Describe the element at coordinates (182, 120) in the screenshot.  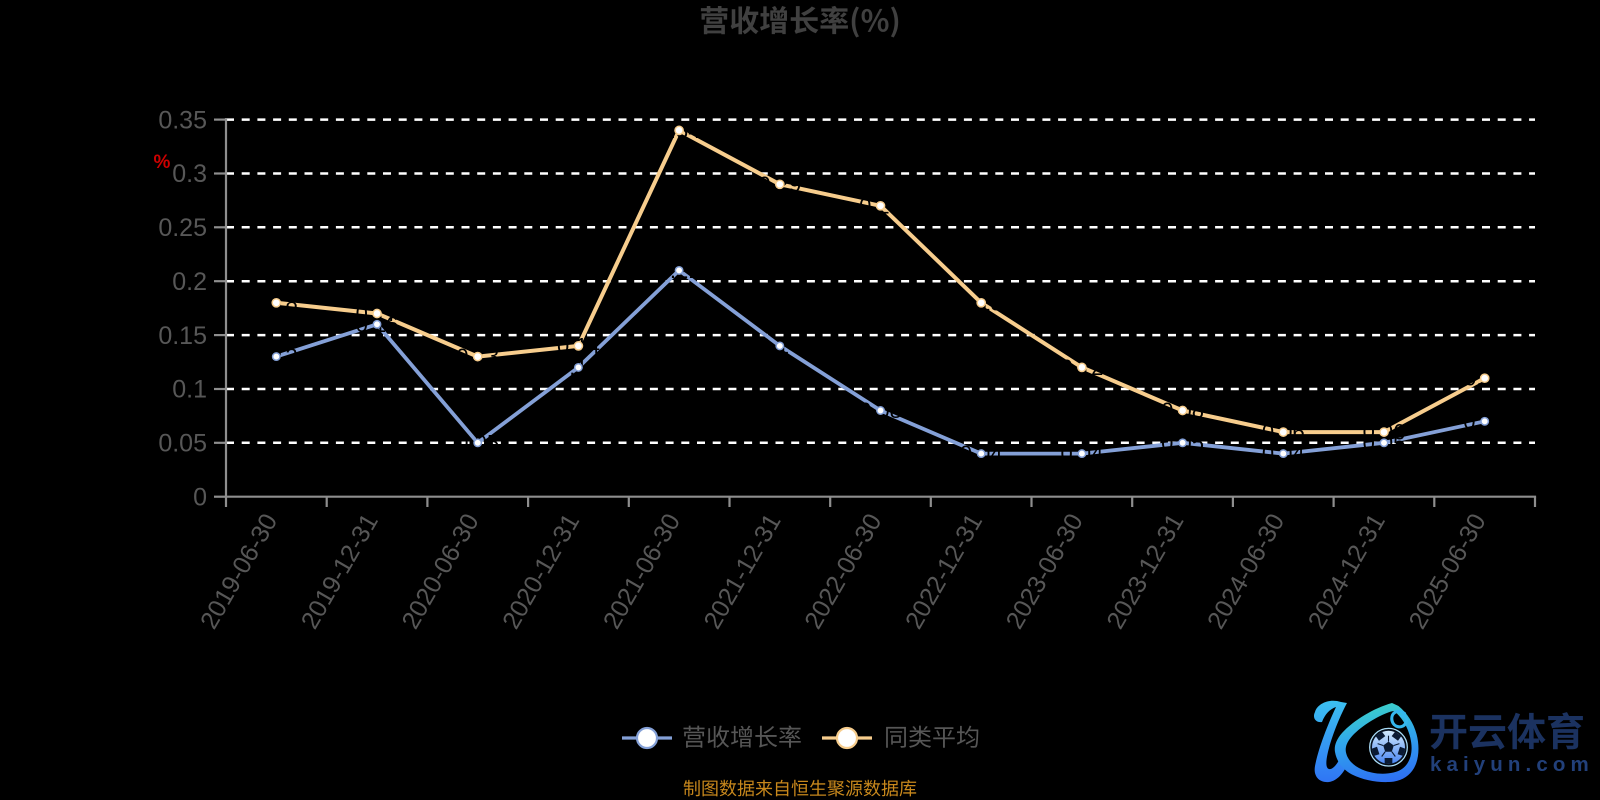
I see `svg-text: 0.35` at that location.